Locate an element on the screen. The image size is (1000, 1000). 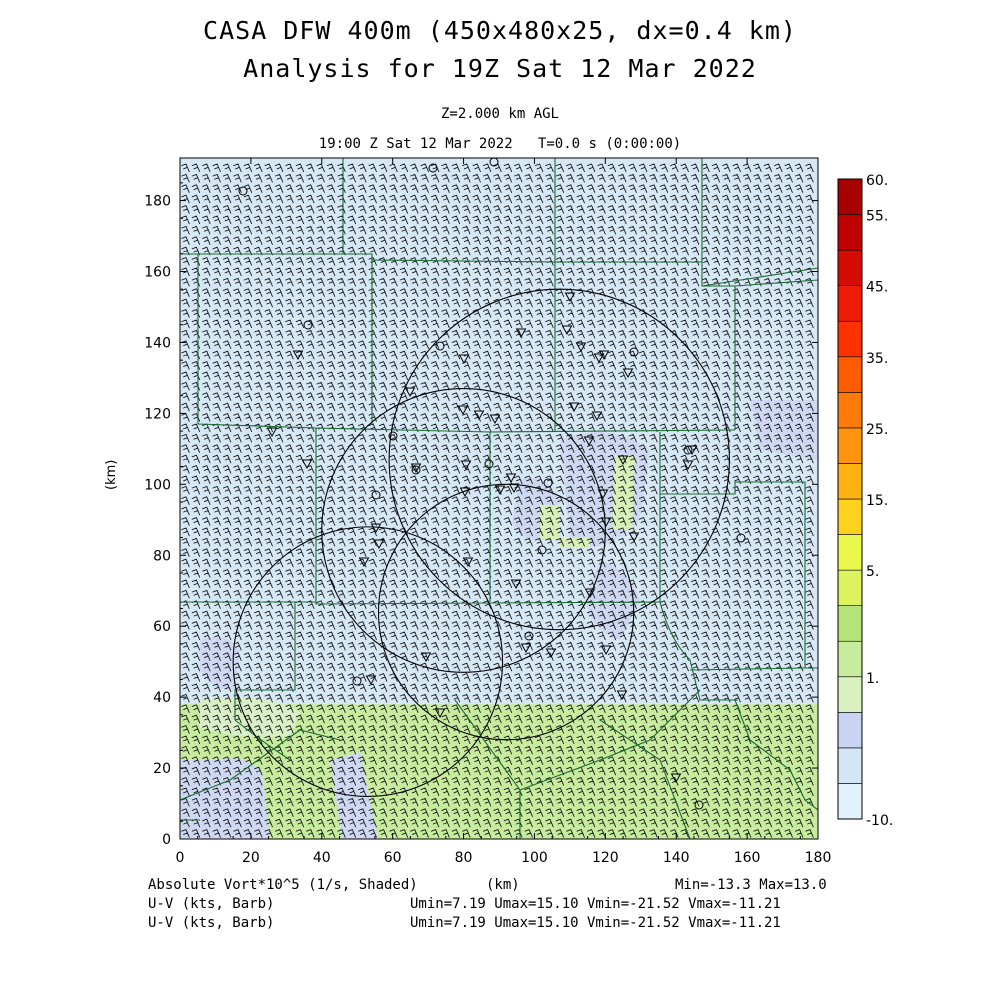
y-tick-label: 140 is located at coordinates (157, 343).